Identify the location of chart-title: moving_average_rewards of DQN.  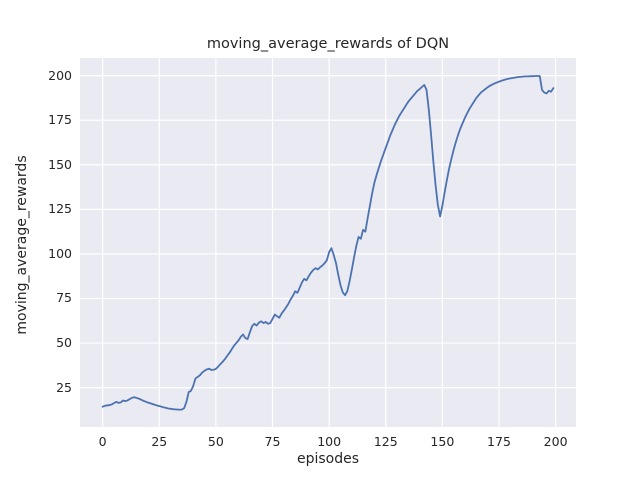
(328, 44).